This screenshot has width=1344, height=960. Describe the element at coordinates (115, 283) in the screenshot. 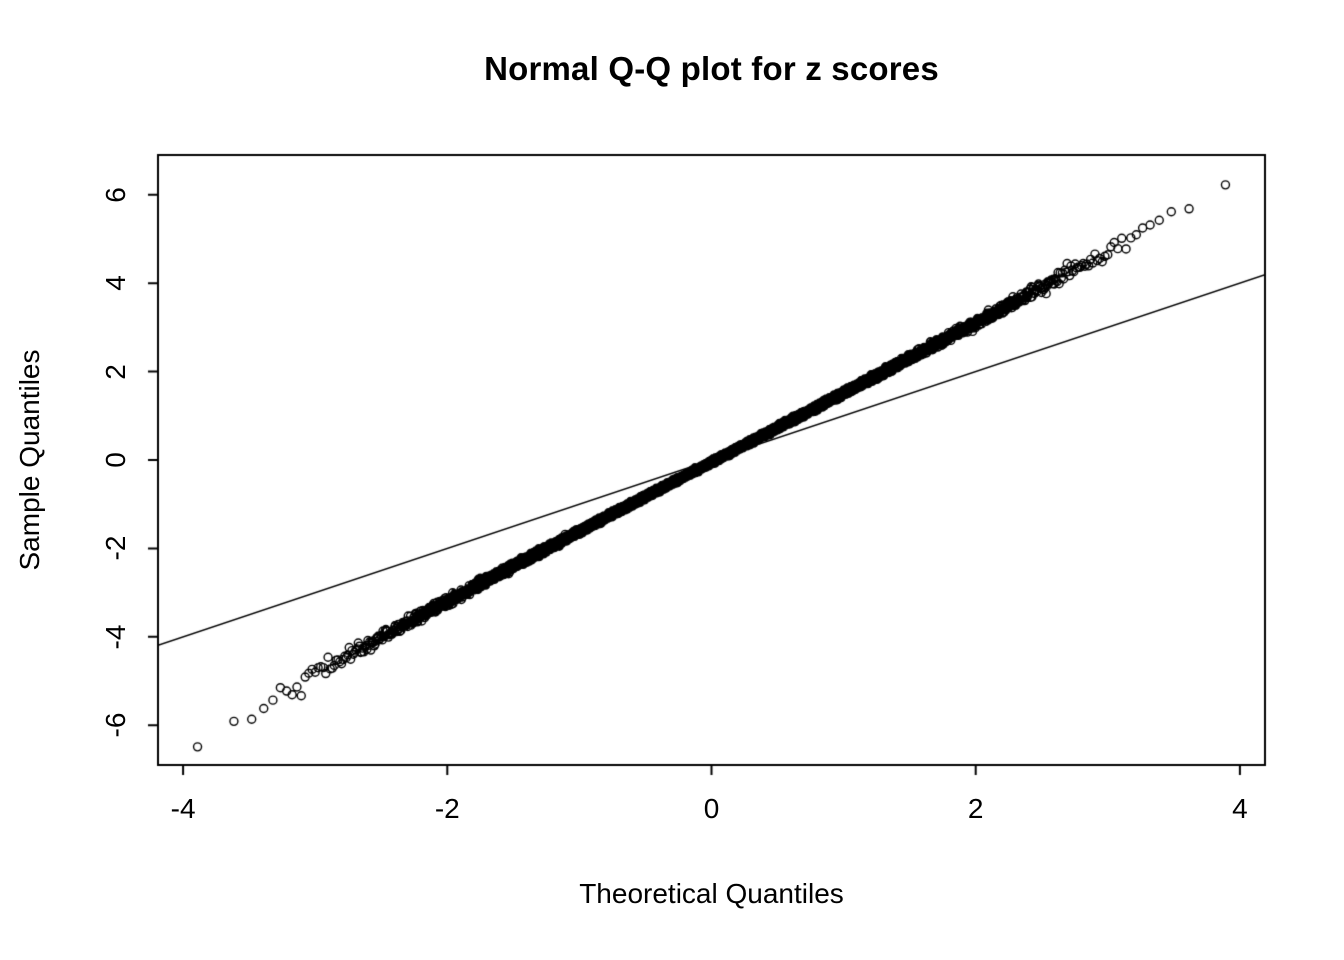

I see `y-tick-label: 4` at that location.